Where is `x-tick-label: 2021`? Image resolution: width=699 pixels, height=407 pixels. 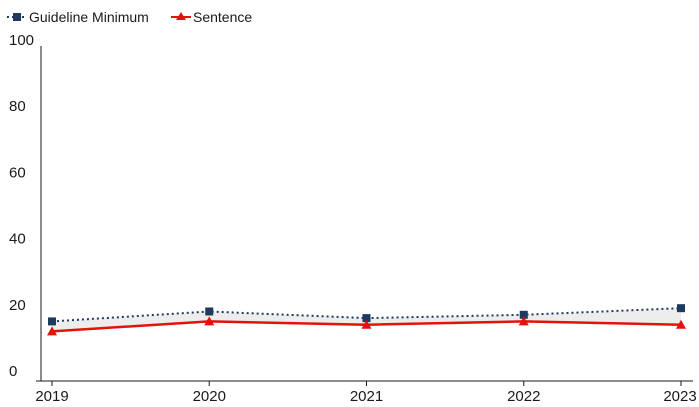
x-tick-label: 2021 is located at coordinates (366, 396).